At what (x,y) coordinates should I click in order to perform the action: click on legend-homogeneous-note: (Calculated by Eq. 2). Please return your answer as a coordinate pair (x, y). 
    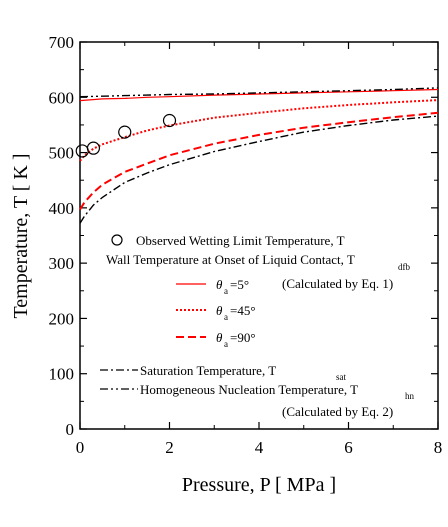
    Looking at the image, I should click on (337, 411).